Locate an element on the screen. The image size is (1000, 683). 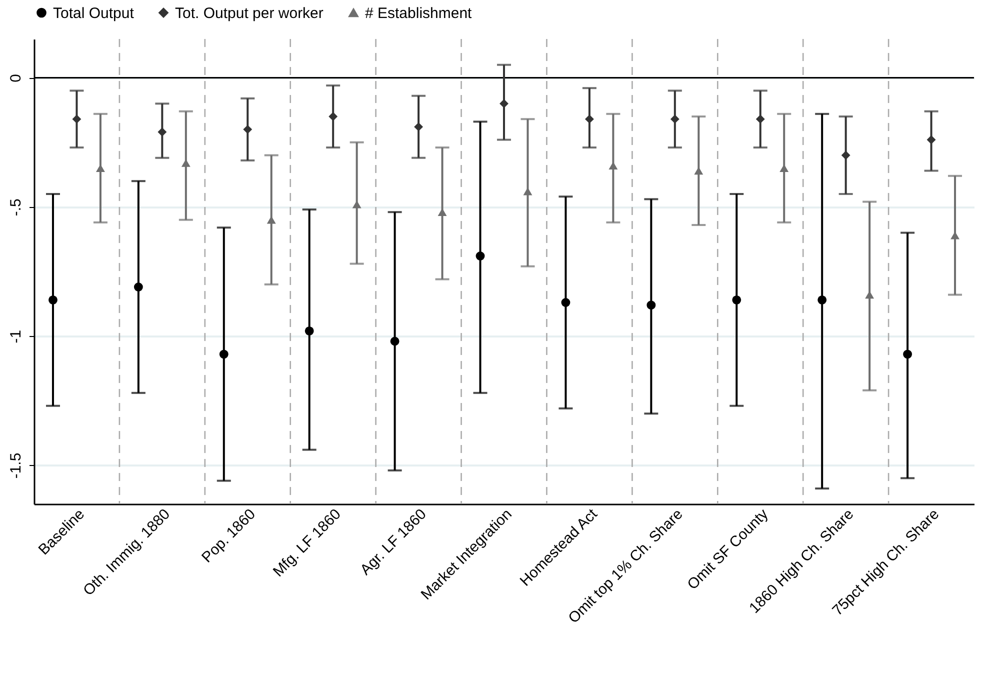
y-tick-label: -.5 is located at coordinates (16, 207).